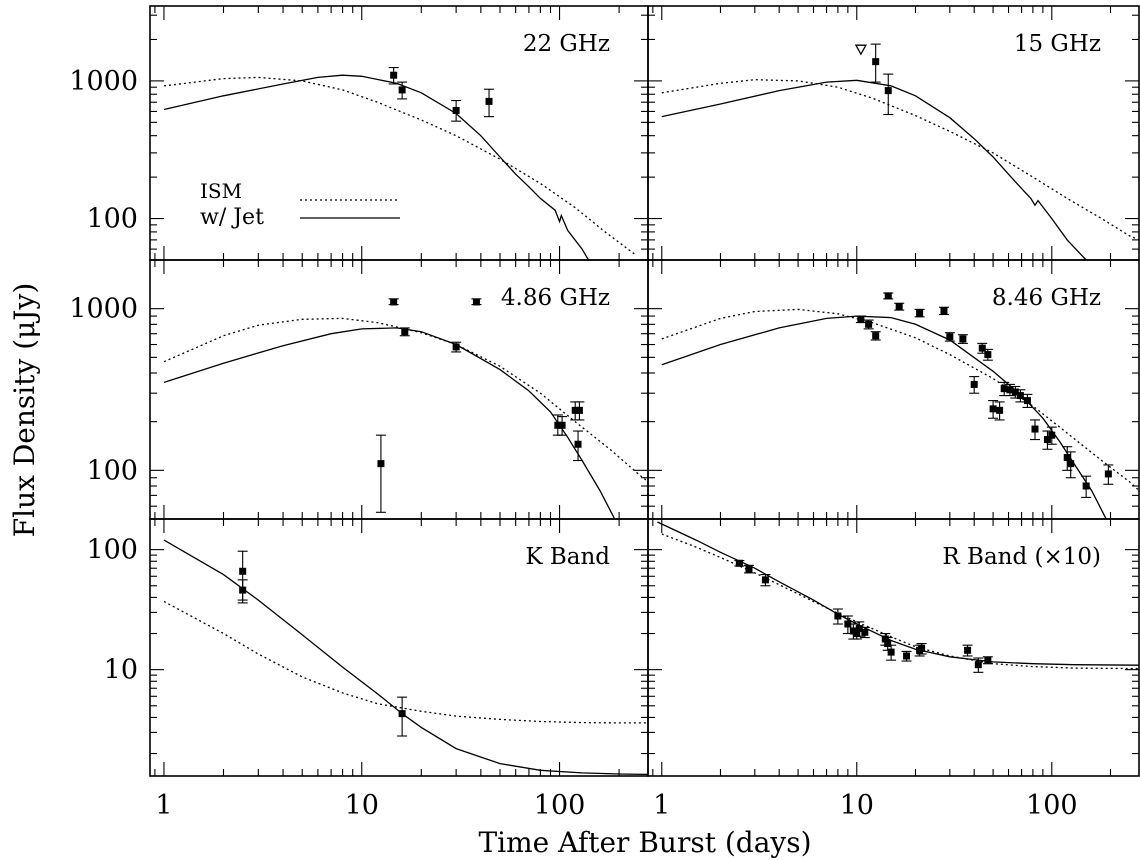 Image resolution: width=1140 pixels, height=860 pixels. What do you see at coordinates (1057, 44) in the screenshot?
I see `panel-label: 15 GHz` at bounding box center [1057, 44].